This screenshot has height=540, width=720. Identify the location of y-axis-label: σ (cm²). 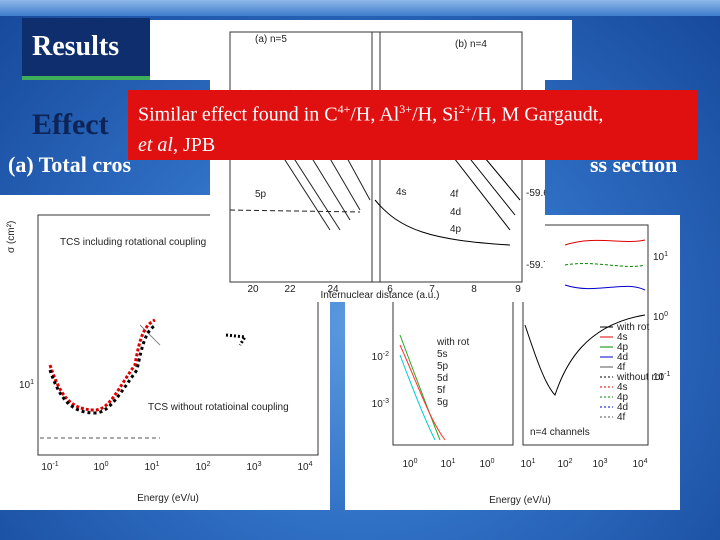
(11, 237).